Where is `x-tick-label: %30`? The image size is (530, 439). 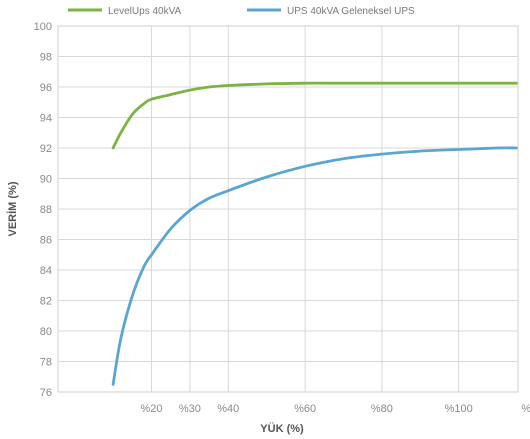
x-tick-label: %30 is located at coordinates (190, 409).